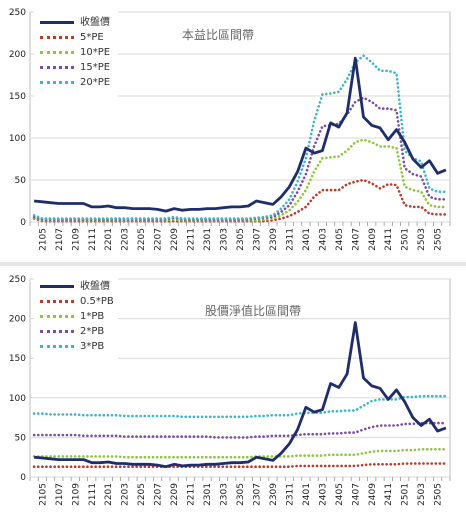 This screenshot has width=466, height=530. I want to click on pb-x-tick-label: 2501, so click(406, 494).